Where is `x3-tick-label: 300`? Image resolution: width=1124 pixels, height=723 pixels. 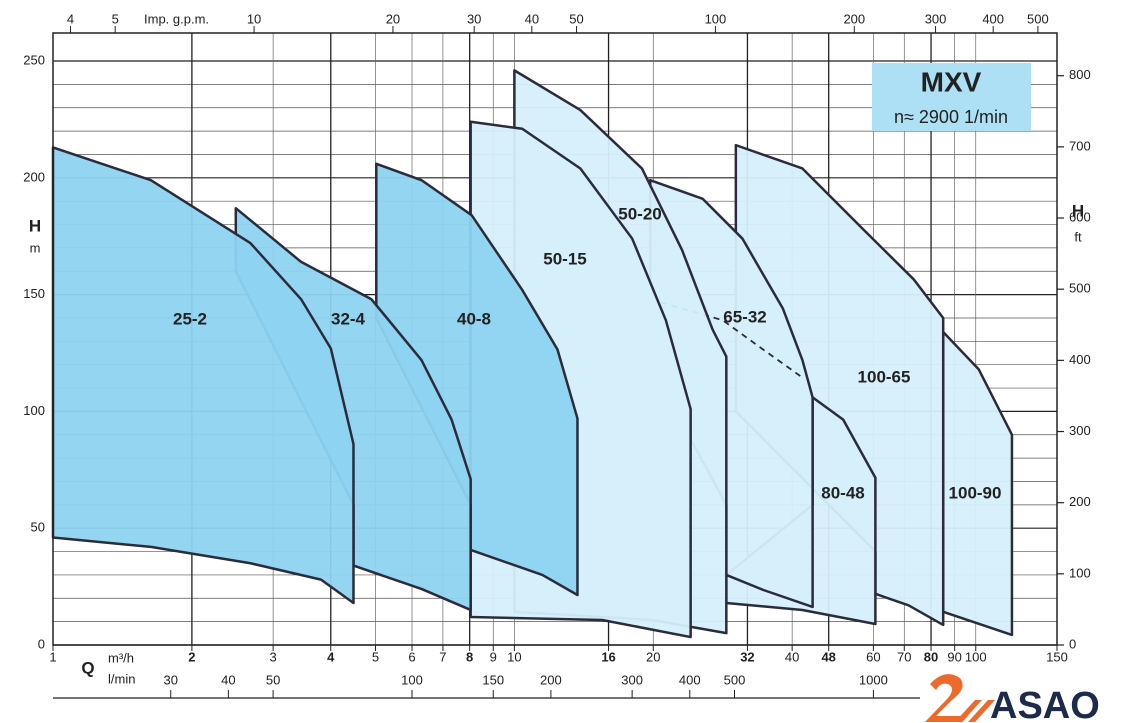 x3-tick-label: 300 is located at coordinates (936, 18).